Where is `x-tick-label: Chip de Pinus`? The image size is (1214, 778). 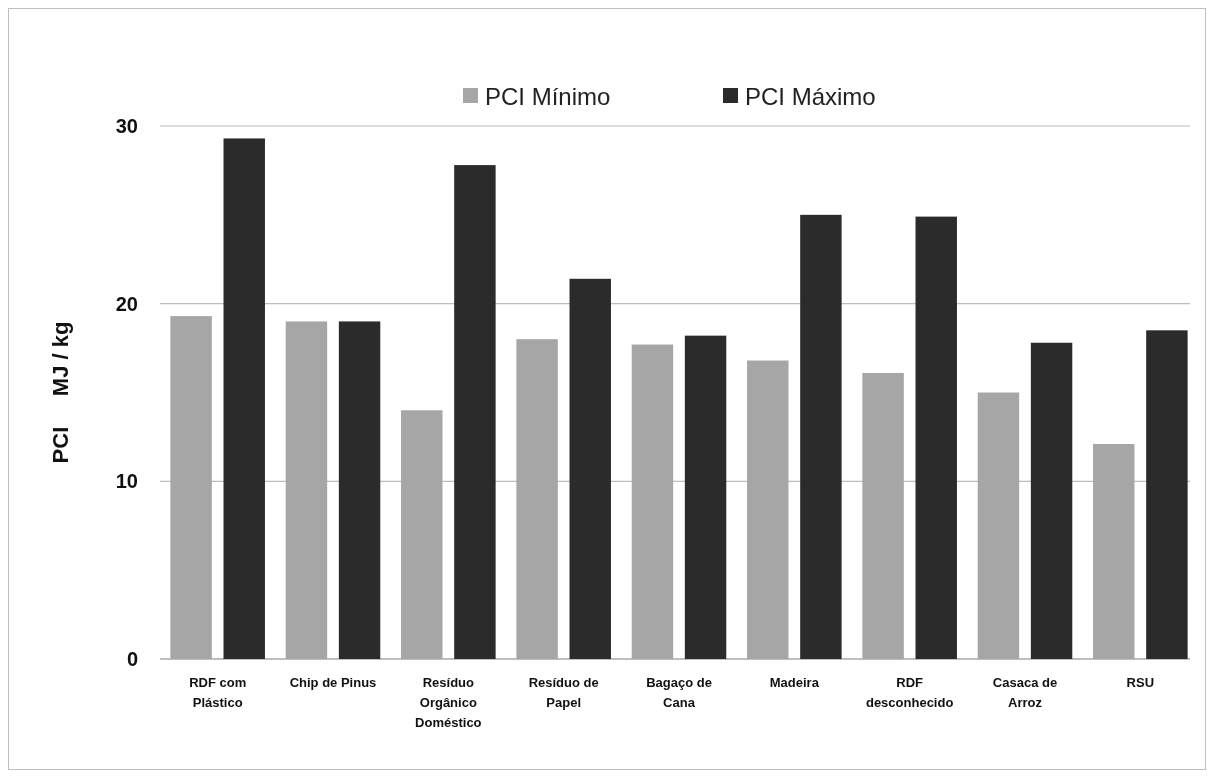 x-tick-label: Chip de Pinus is located at coordinates (333, 682).